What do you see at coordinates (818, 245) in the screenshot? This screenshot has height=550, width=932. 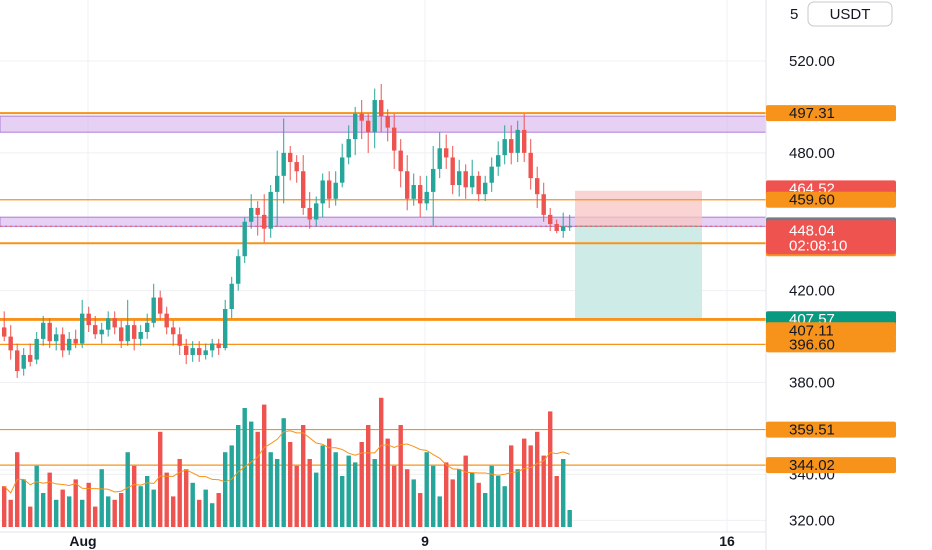 I see `countdown-label: 02:08:10` at bounding box center [818, 245].